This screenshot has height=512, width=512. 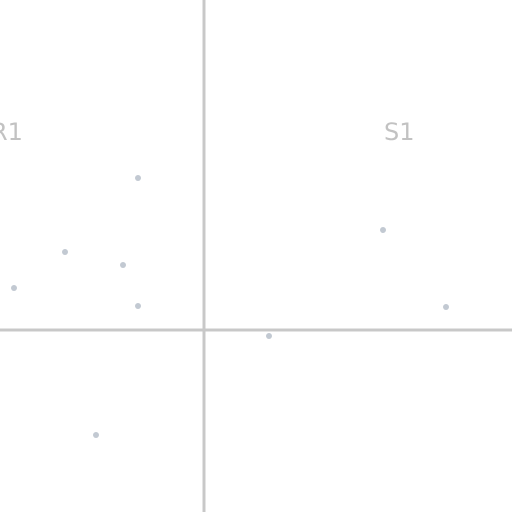 What do you see at coordinates (399, 132) in the screenshot?
I see `quadrant-label-top-right: S1` at bounding box center [399, 132].